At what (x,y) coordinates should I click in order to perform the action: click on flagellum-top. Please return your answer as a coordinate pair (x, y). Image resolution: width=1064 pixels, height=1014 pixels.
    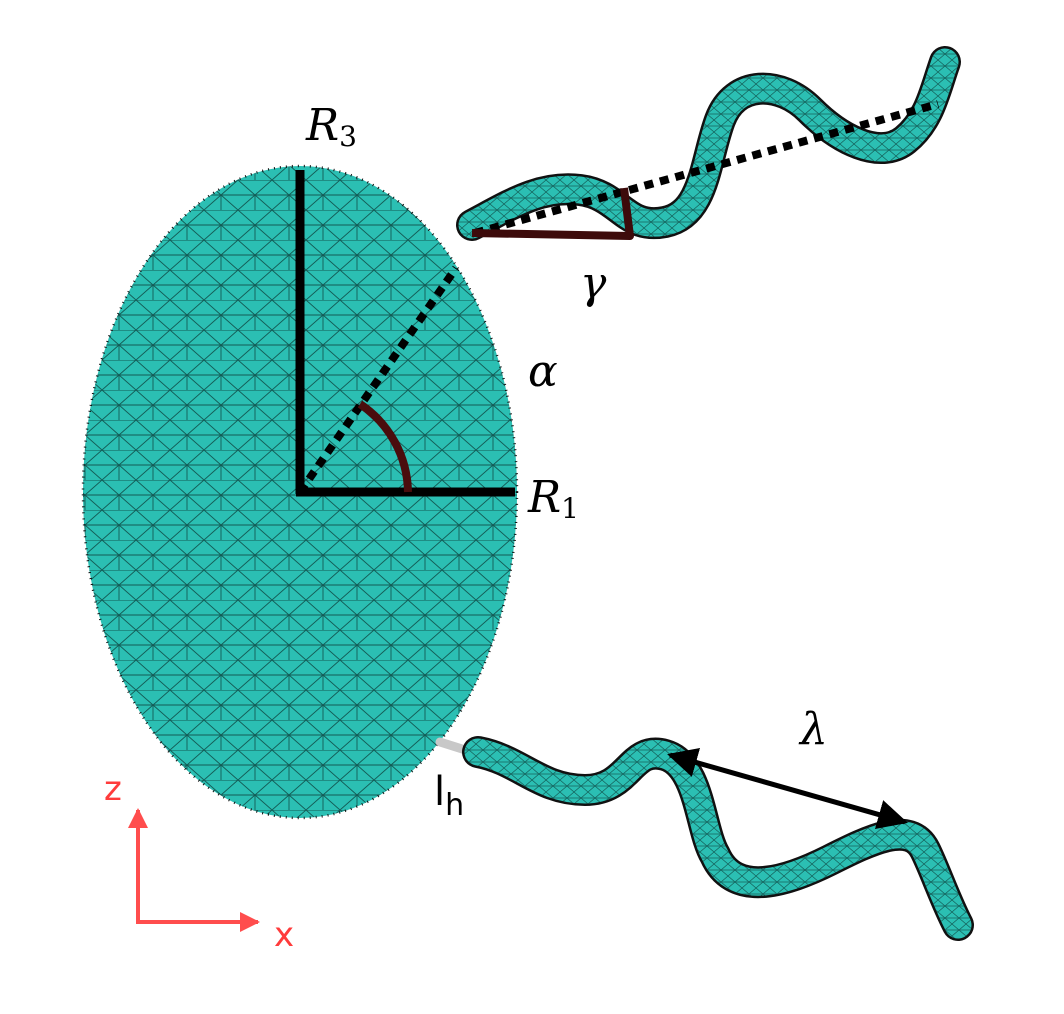
    Looking at the image, I should click on (708, 143).